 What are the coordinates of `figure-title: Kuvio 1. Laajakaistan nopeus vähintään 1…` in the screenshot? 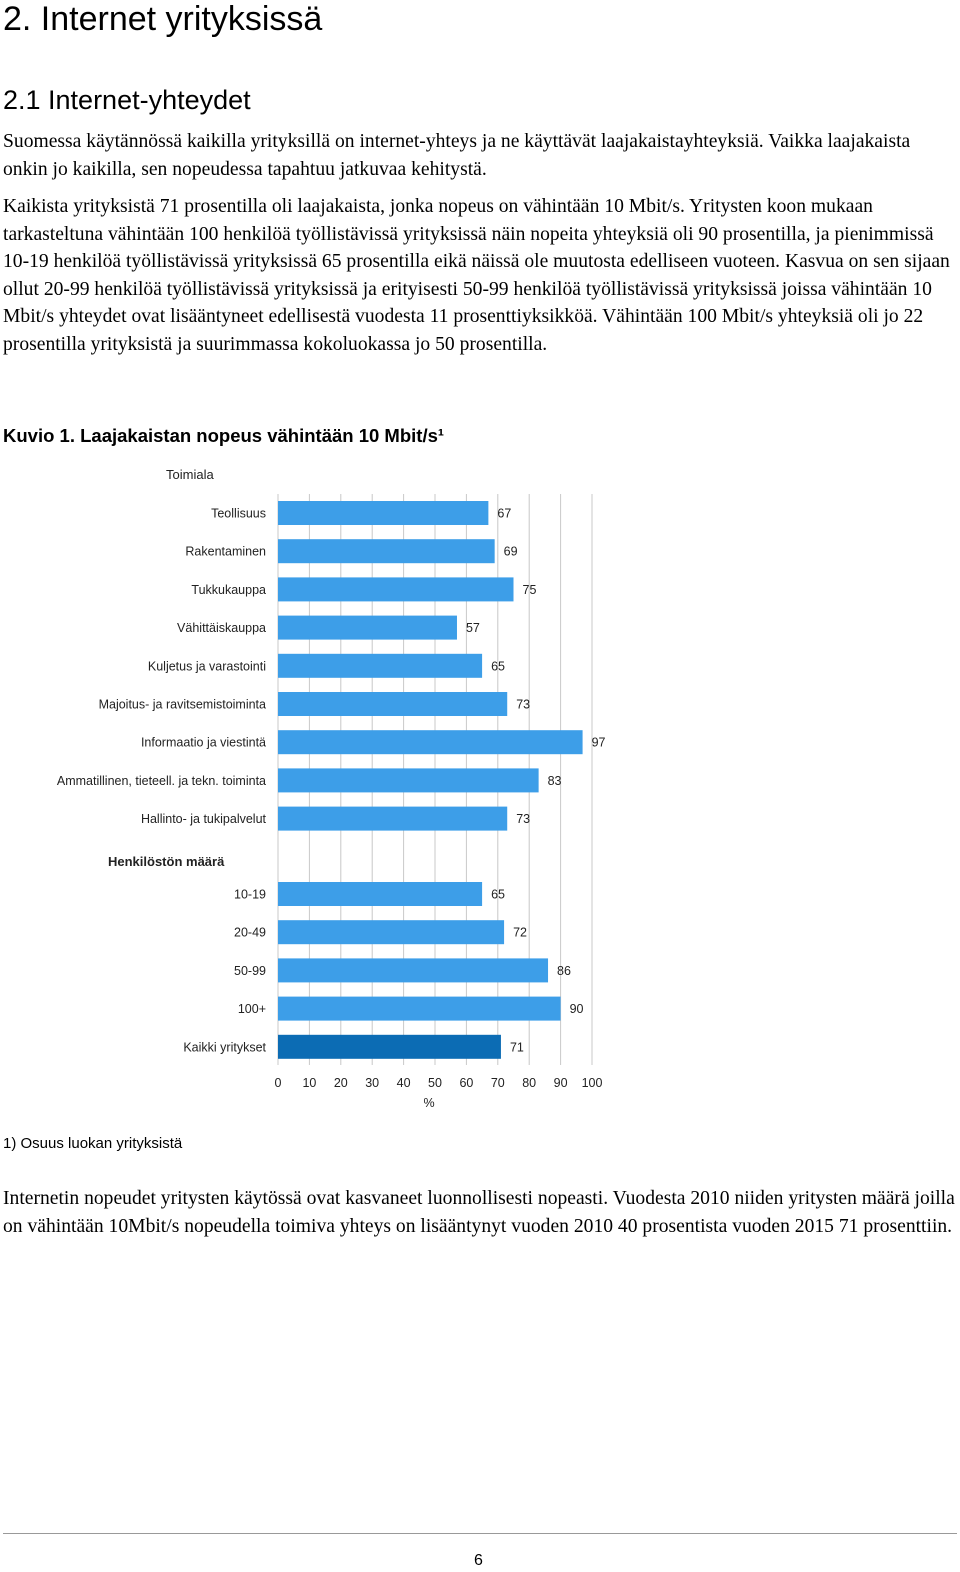 It's located at (224, 435).